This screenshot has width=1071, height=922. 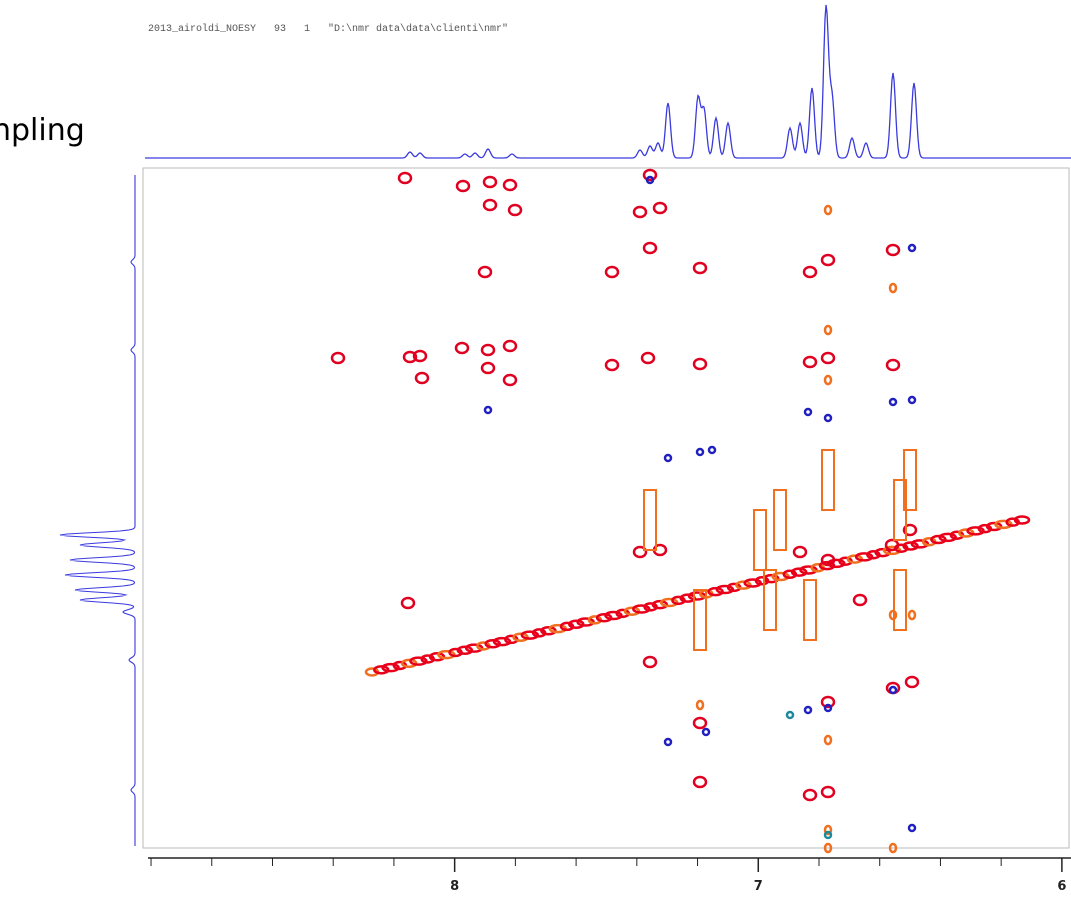 I want to click on top-projection, so click(x=608, y=81).